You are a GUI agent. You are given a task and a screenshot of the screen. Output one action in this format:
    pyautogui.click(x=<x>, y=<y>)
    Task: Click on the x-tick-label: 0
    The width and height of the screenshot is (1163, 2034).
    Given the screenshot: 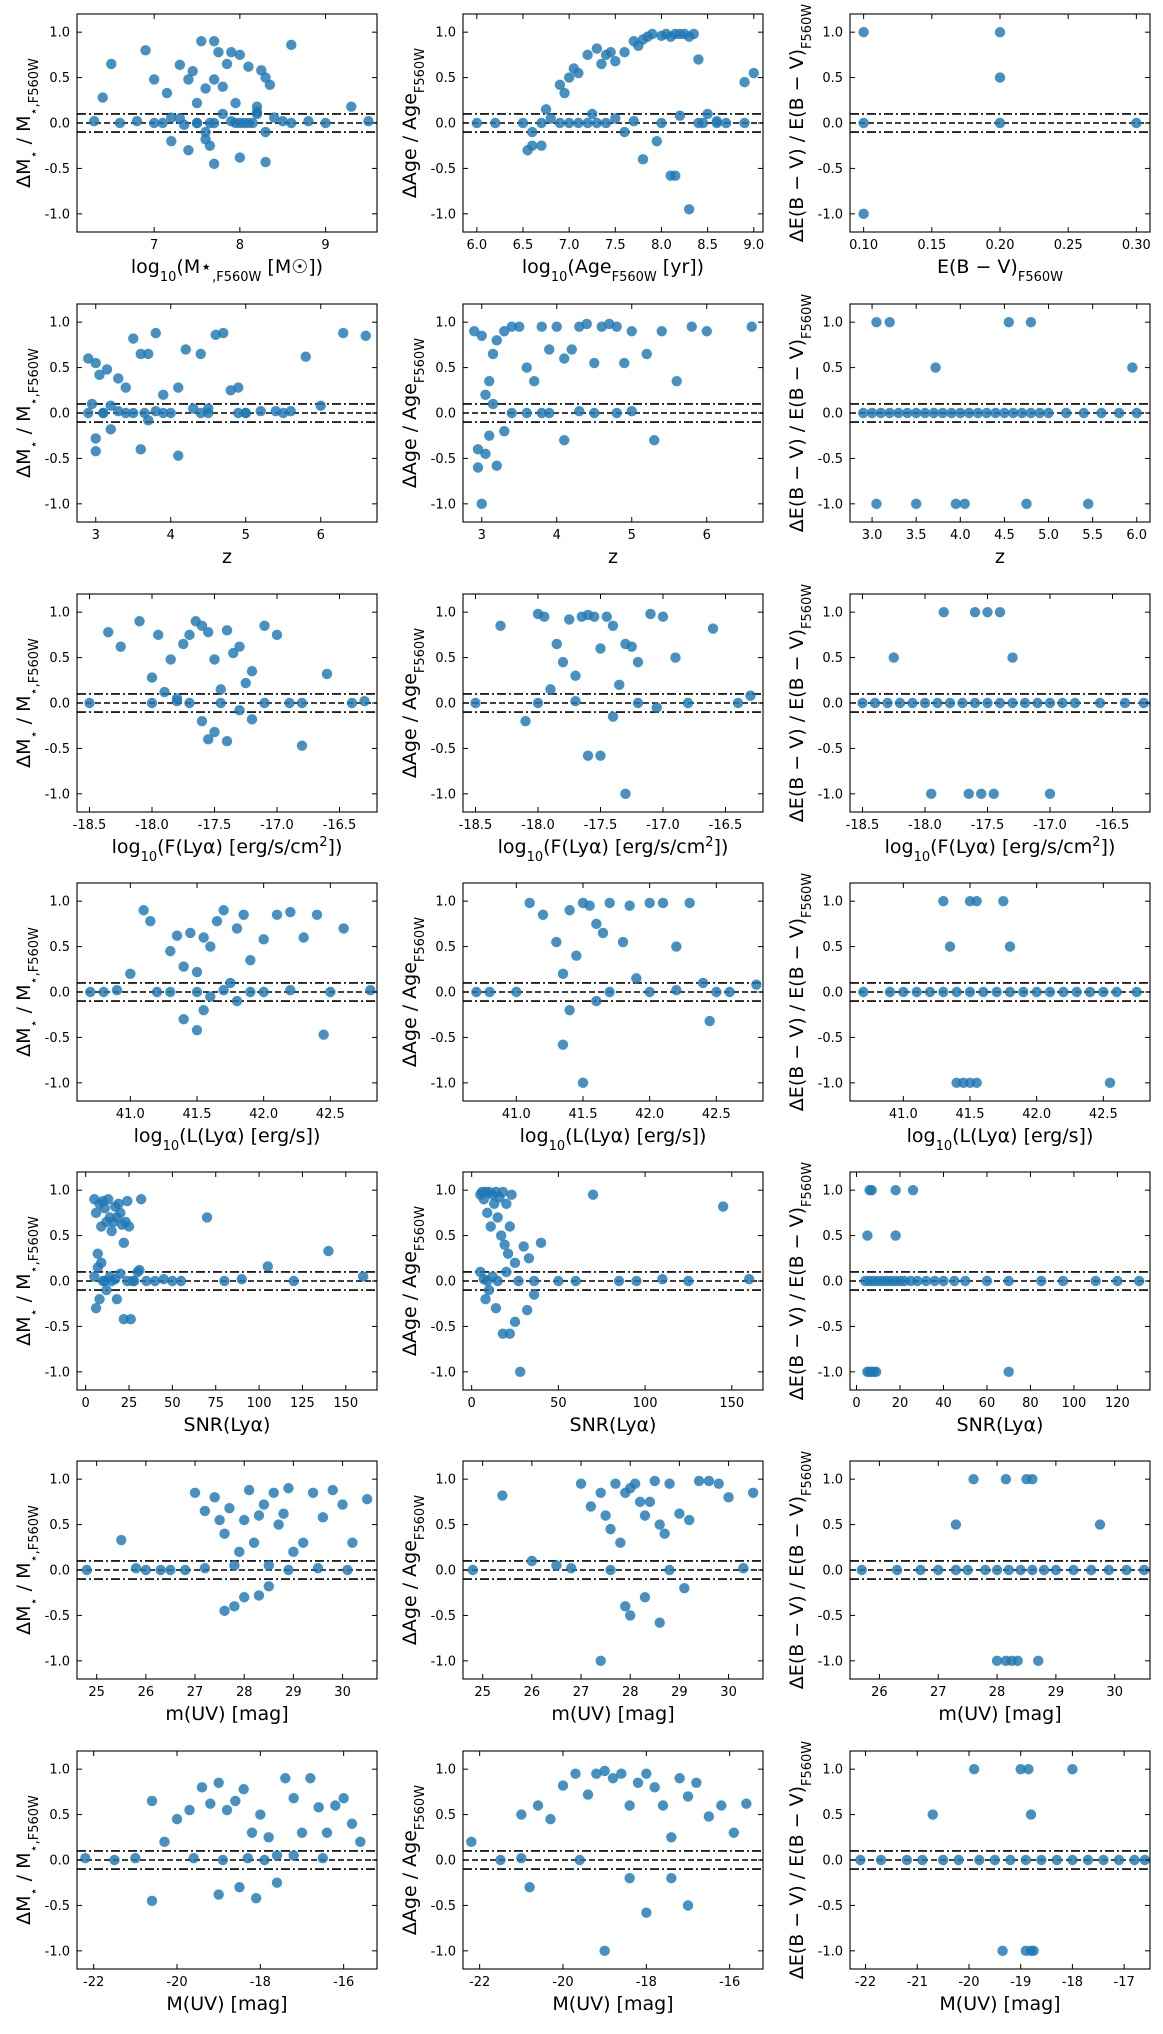 What is the action you would take?
    pyautogui.click(x=856, y=1403)
    